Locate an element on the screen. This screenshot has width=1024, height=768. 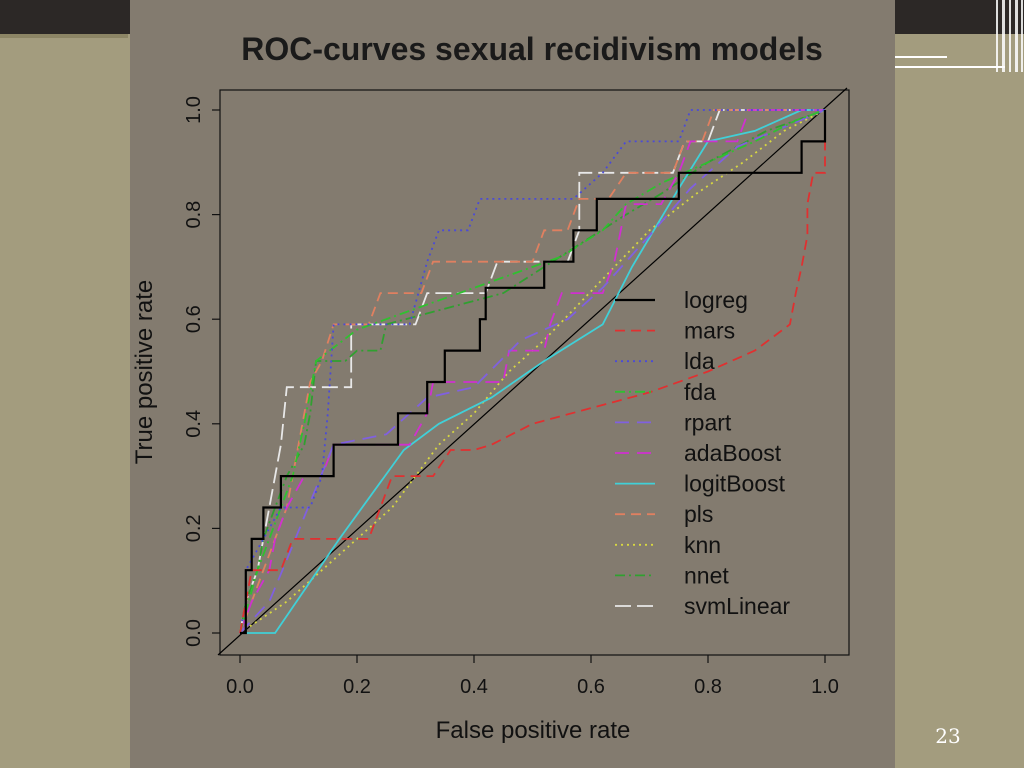
y-tick-label: 0.8 is located at coordinates (194, 215).